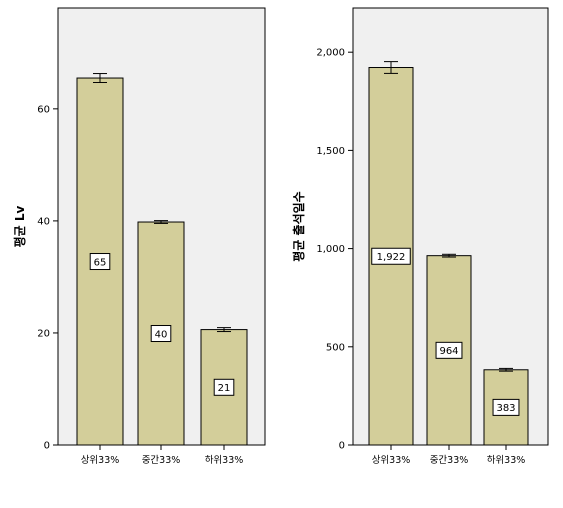  I want to click on bar-value-label: 1,922, so click(391, 257).